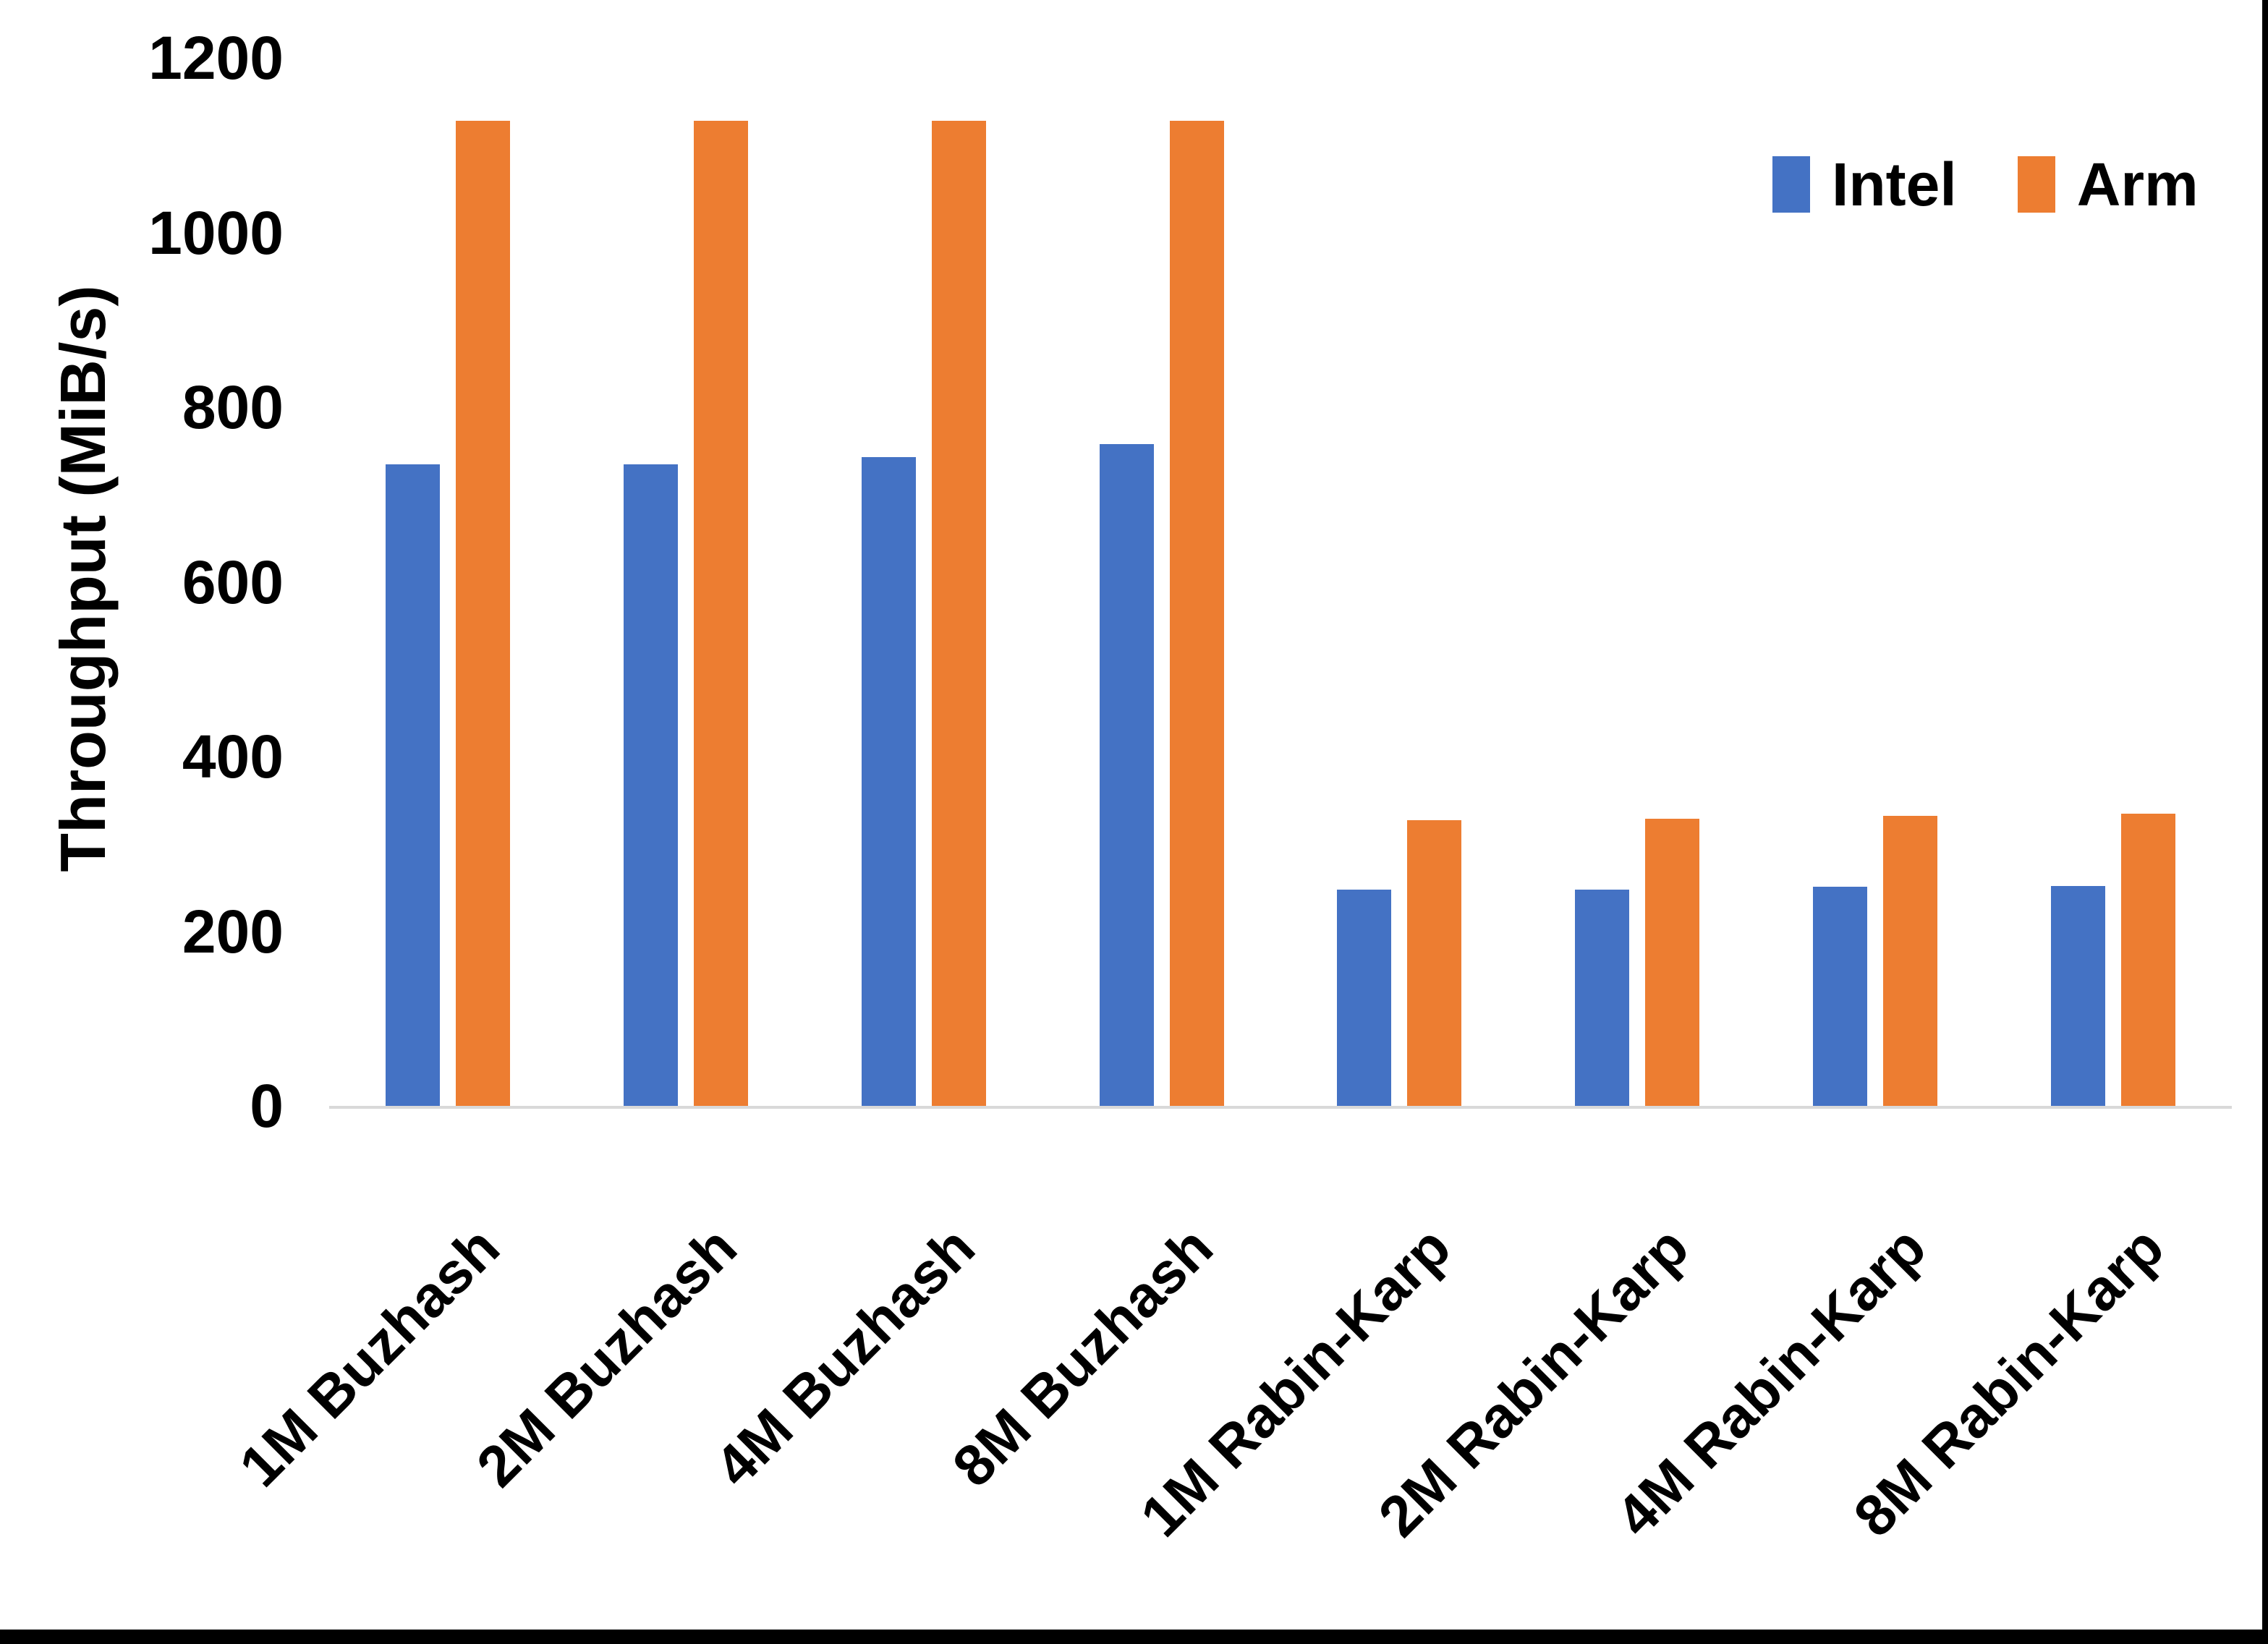  What do you see at coordinates (2265, 822) in the screenshot?
I see `screenshot-right-border` at bounding box center [2265, 822].